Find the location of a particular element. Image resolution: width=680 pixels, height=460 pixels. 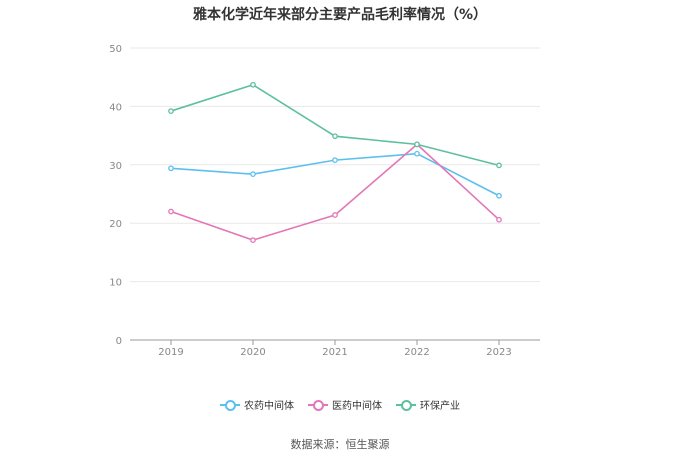

x-tick-label: 2019 is located at coordinates (170, 352).